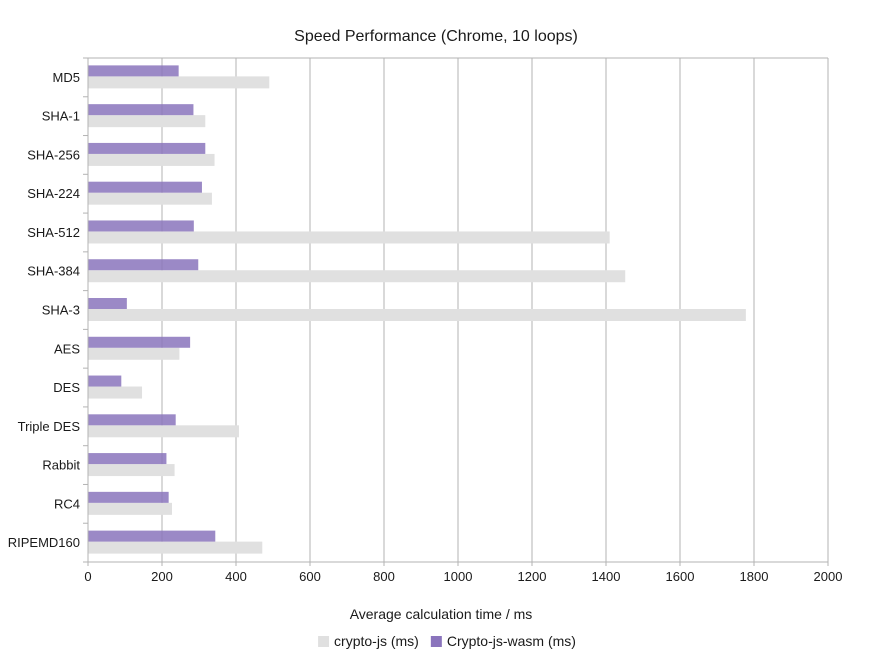 The width and height of the screenshot is (871, 670). What do you see at coordinates (61, 310) in the screenshot?
I see `category-label-sha-3: SHA-3` at bounding box center [61, 310].